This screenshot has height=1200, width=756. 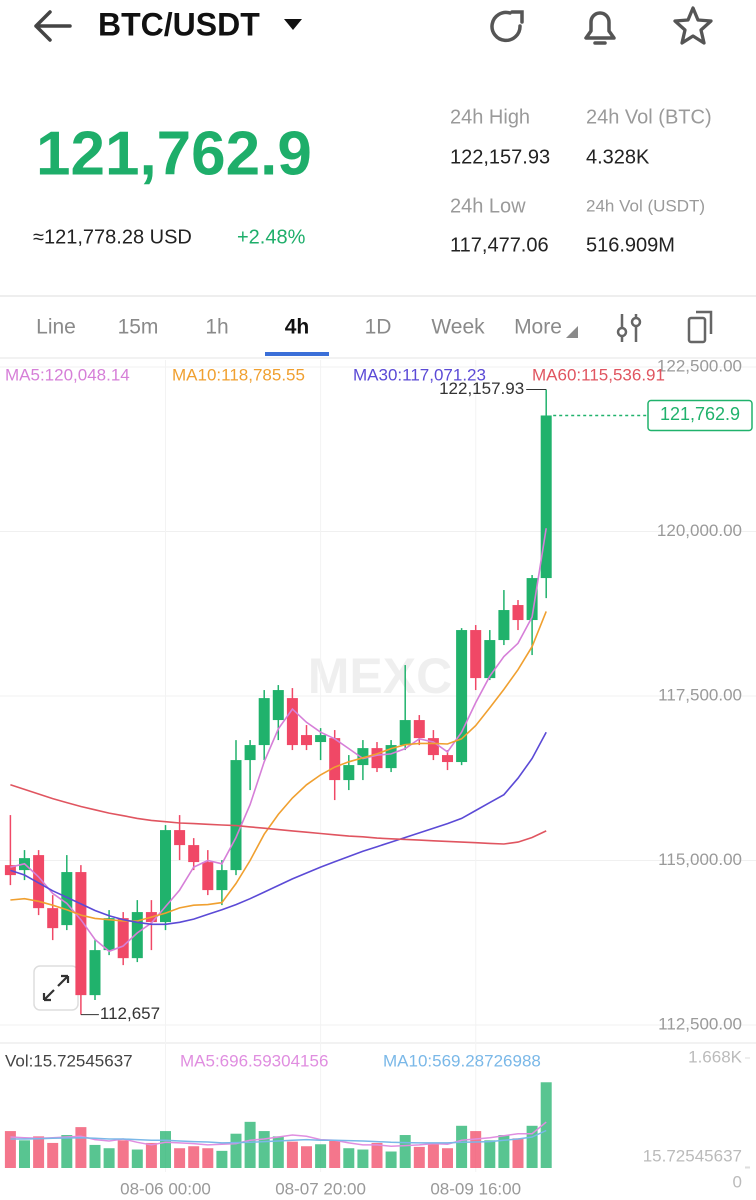 What do you see at coordinates (56, 327) in the screenshot?
I see `tab: Line` at bounding box center [56, 327].